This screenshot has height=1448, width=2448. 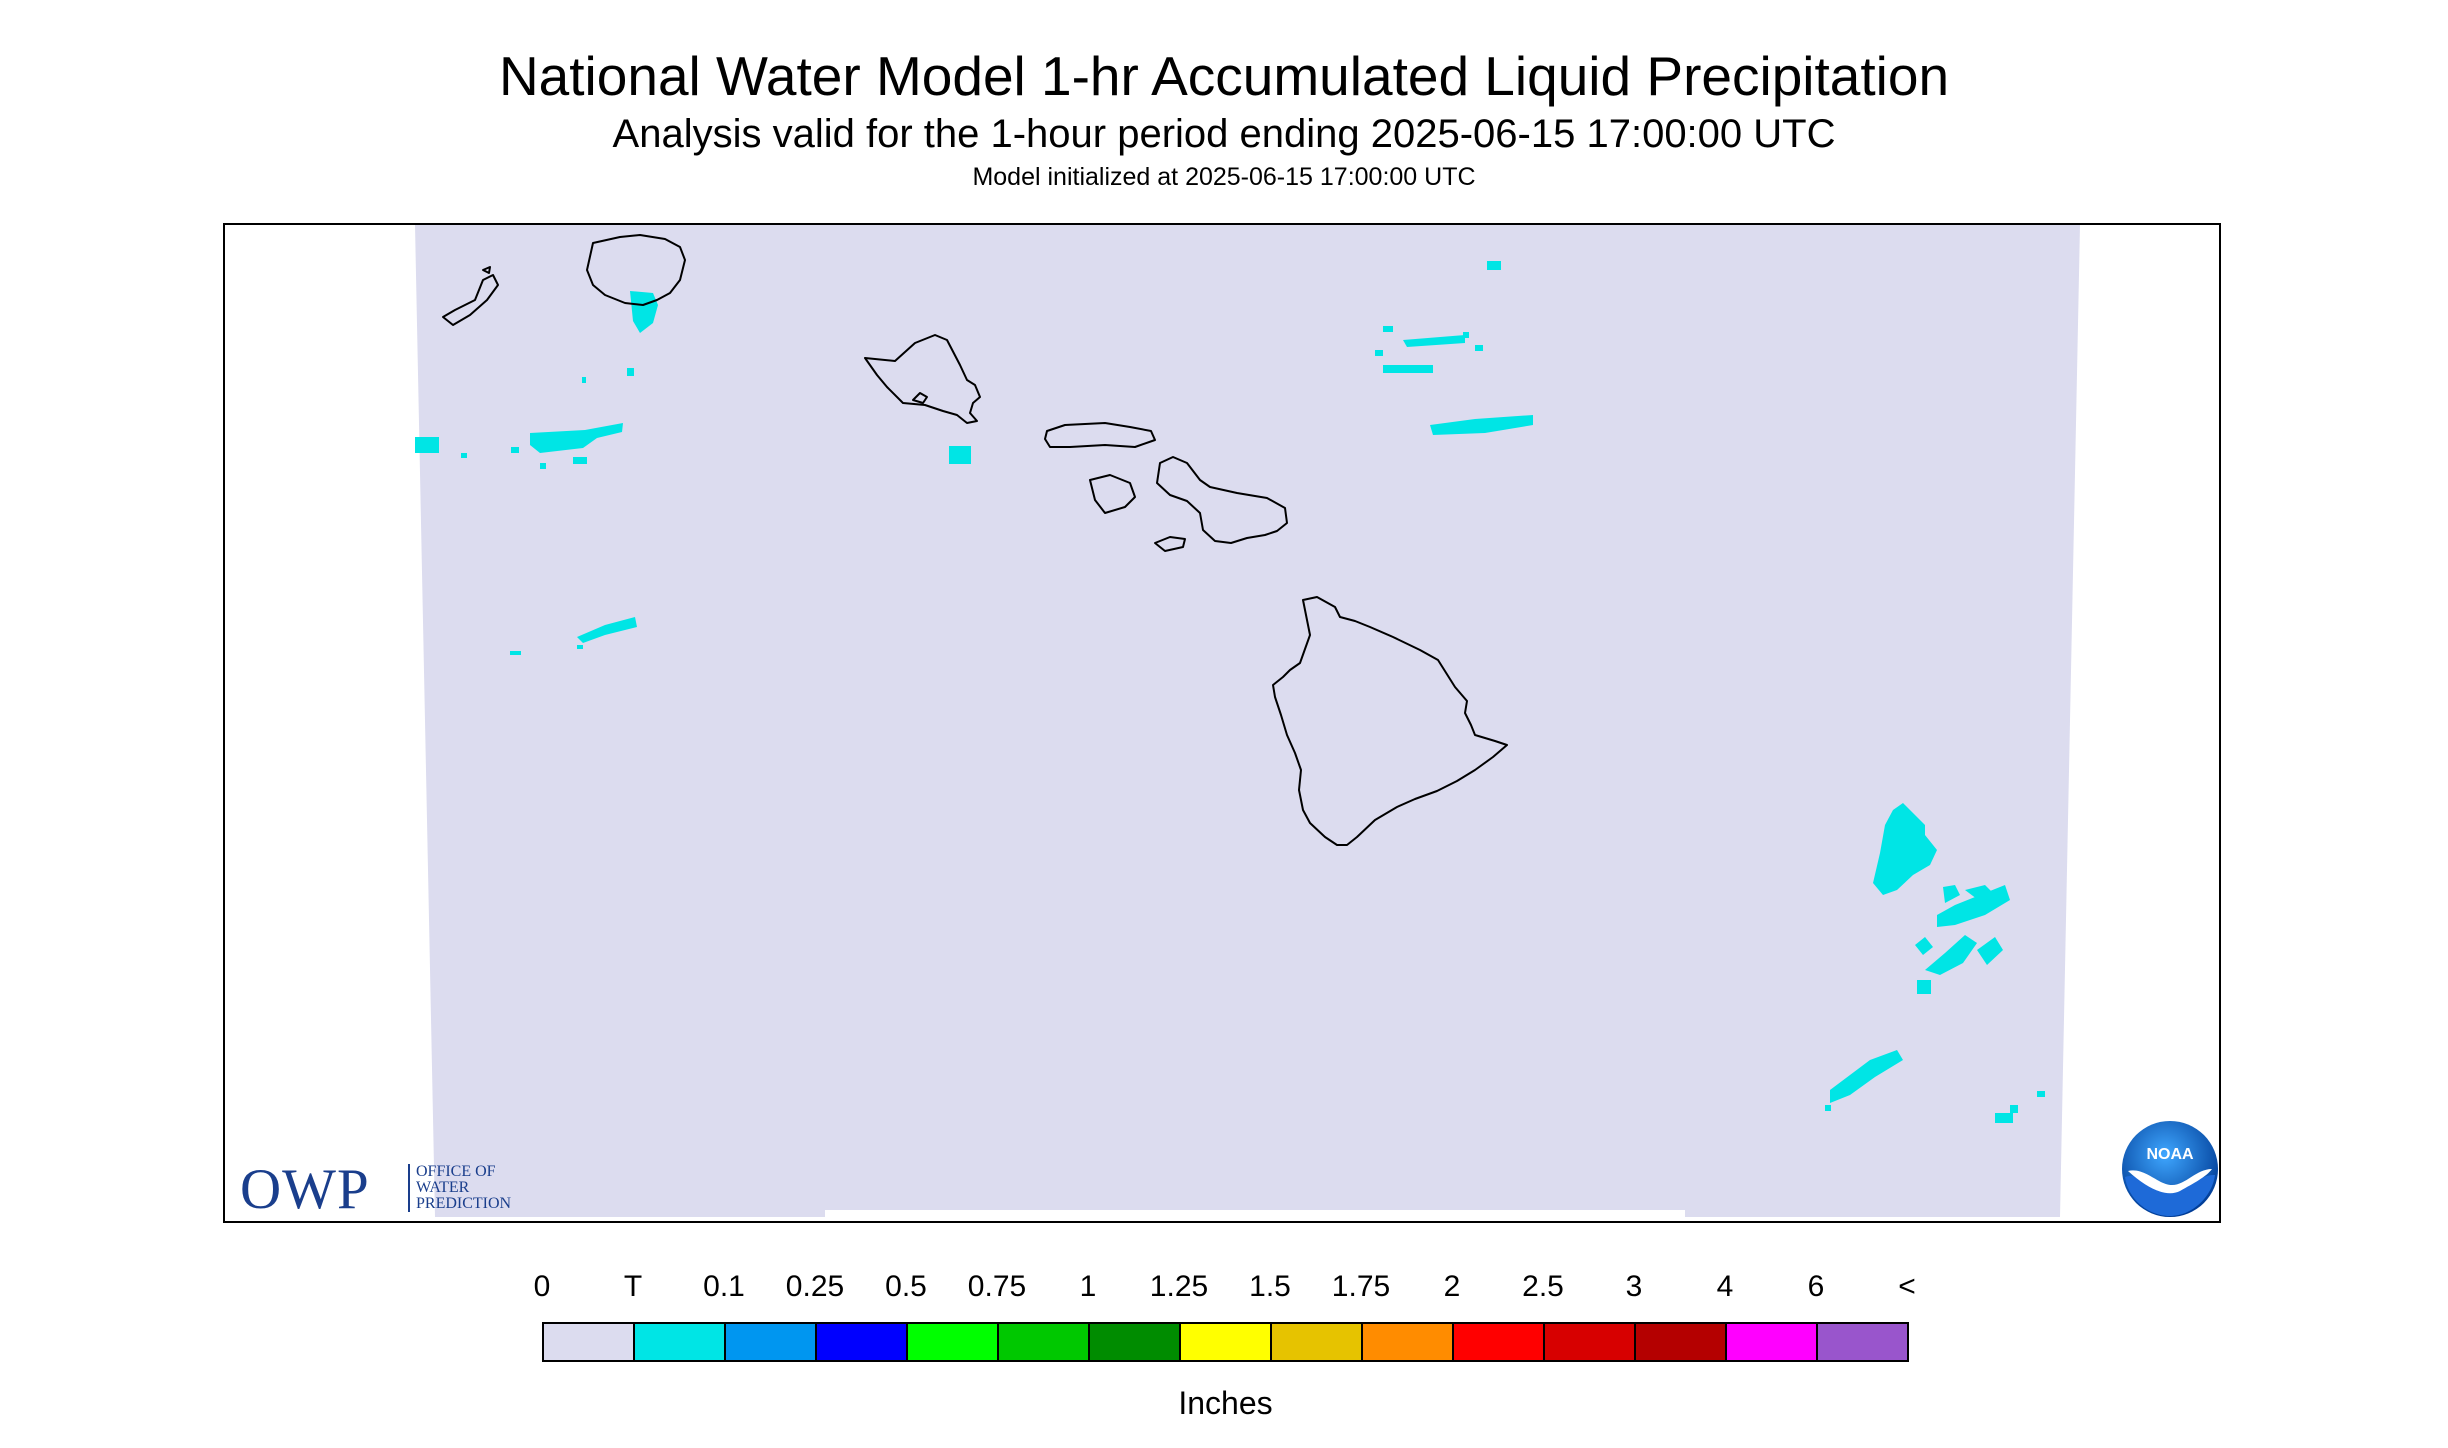 I want to click on coastline-lehua, so click(x=486, y=270).